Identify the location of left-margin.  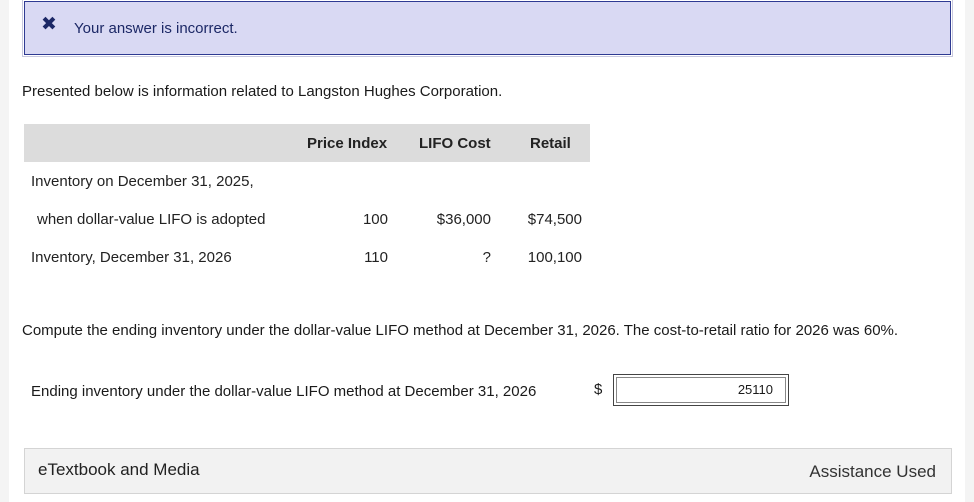
(4, 251).